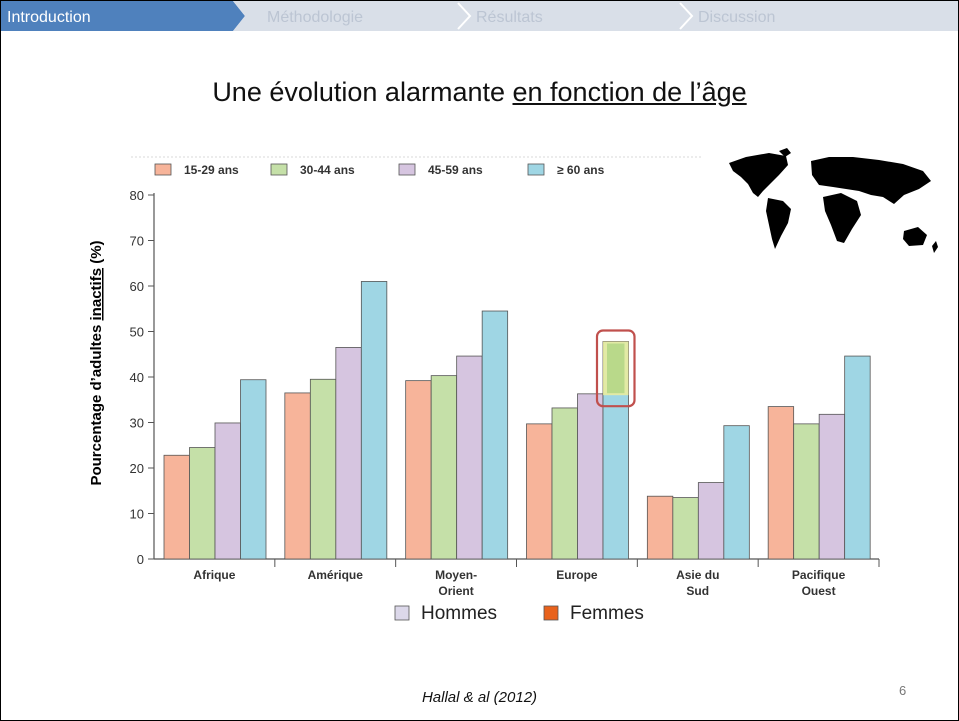 Image resolution: width=959 pixels, height=721 pixels. What do you see at coordinates (697, 591) in the screenshot?
I see `x-tick-label: Sud` at bounding box center [697, 591].